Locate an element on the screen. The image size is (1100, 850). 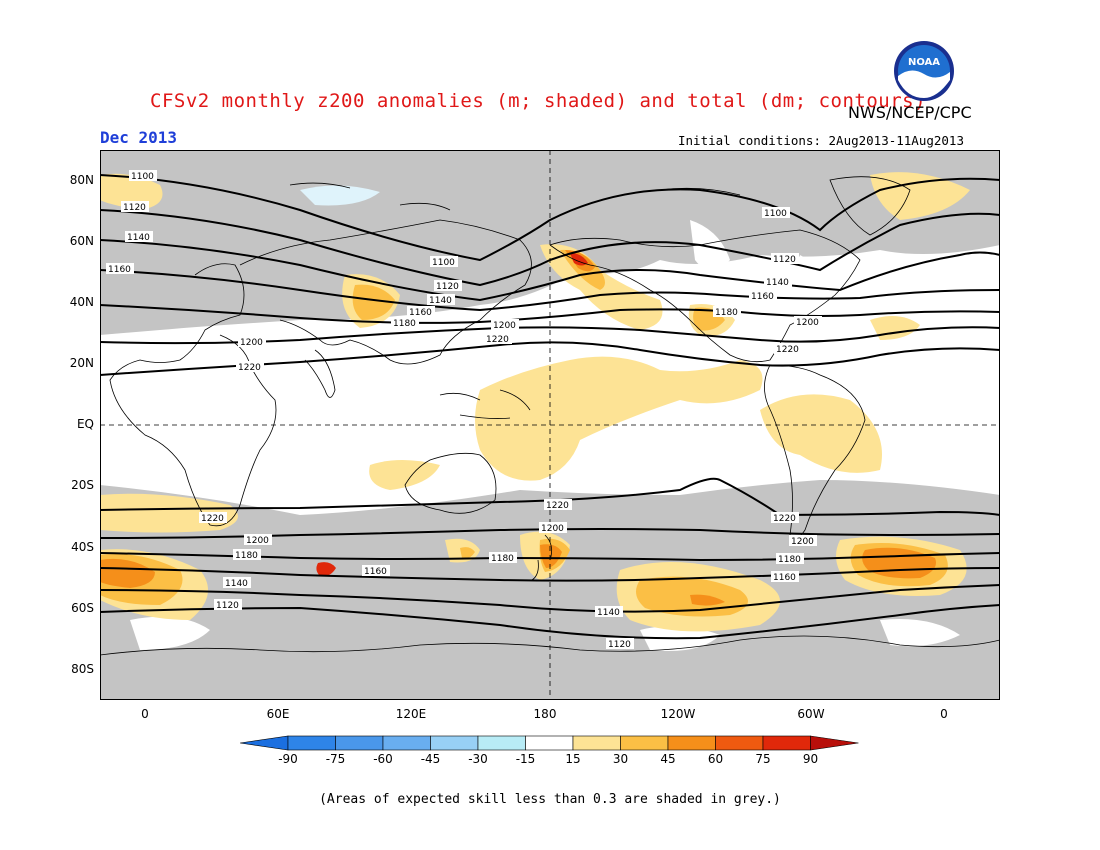
lon-label: 120W is located at coordinates (678, 714).